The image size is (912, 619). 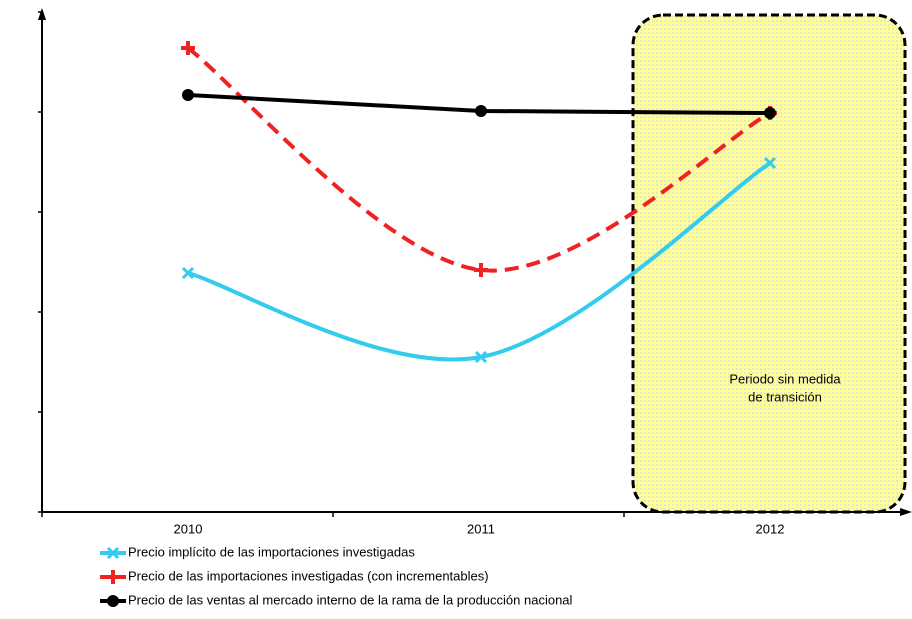 I want to click on x-tick-label: 2011, so click(x=481, y=528).